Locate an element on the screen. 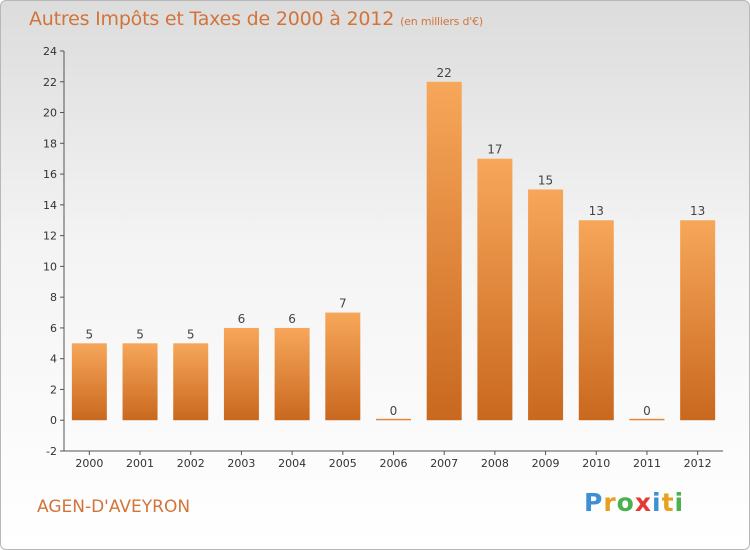  data-label-2009: 15 is located at coordinates (545, 180).